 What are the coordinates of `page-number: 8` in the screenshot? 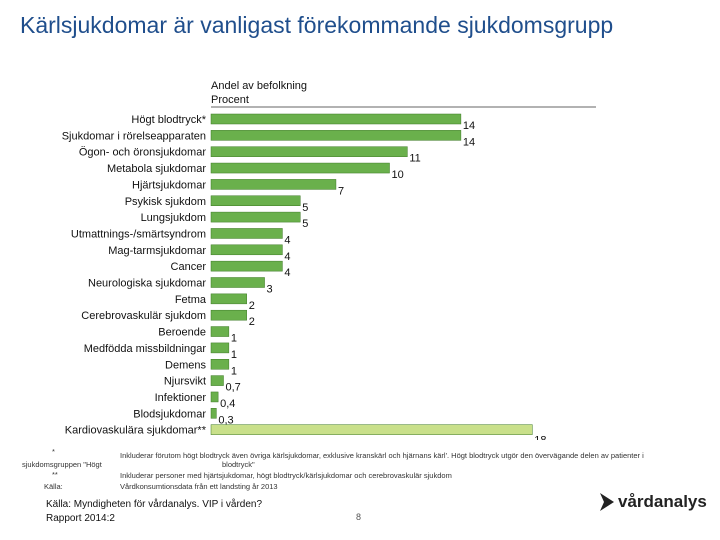 It's located at (359, 517).